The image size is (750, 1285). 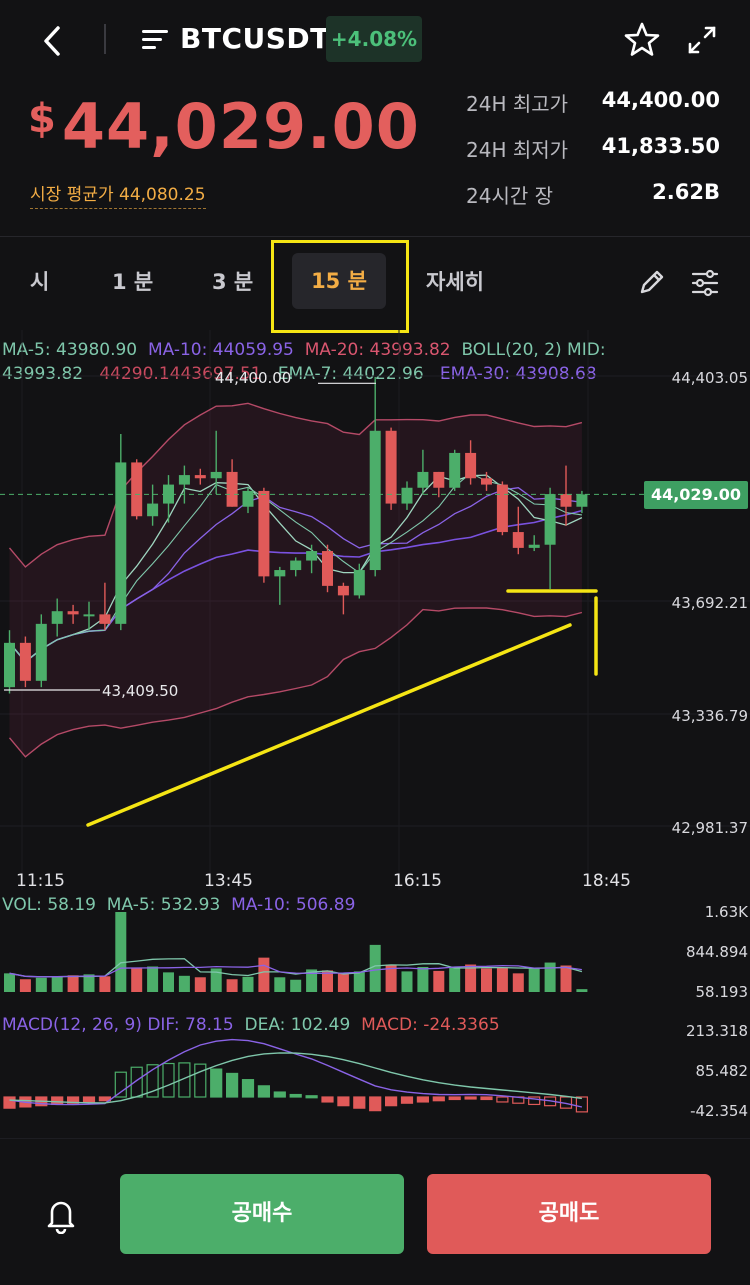 I want to click on long-button: 공매수, so click(x=262, y=1214).